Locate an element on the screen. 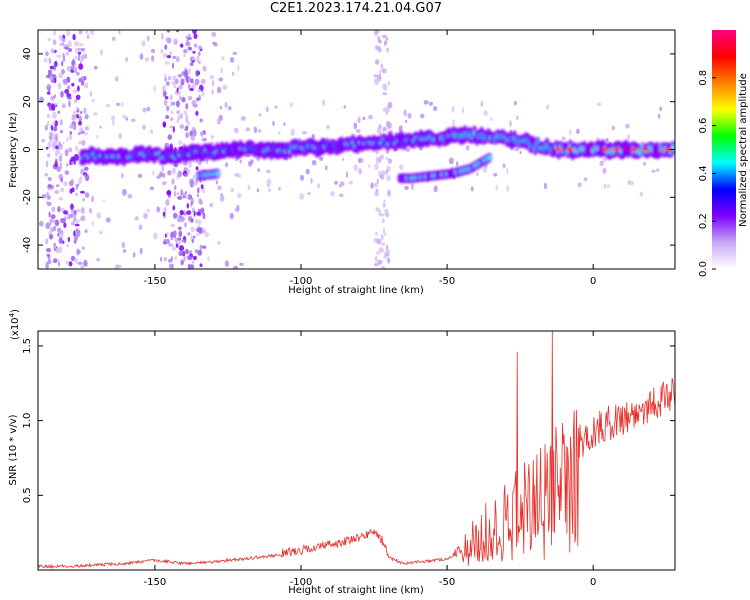  y-tick-label: 40 is located at coordinates (27, 54).